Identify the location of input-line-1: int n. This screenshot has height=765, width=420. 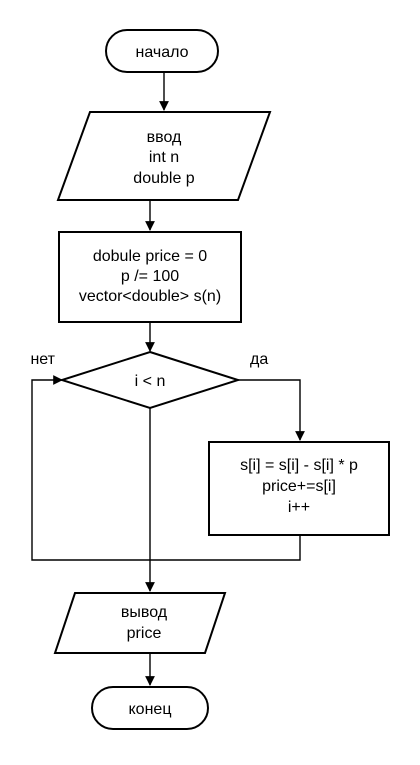
(164, 157).